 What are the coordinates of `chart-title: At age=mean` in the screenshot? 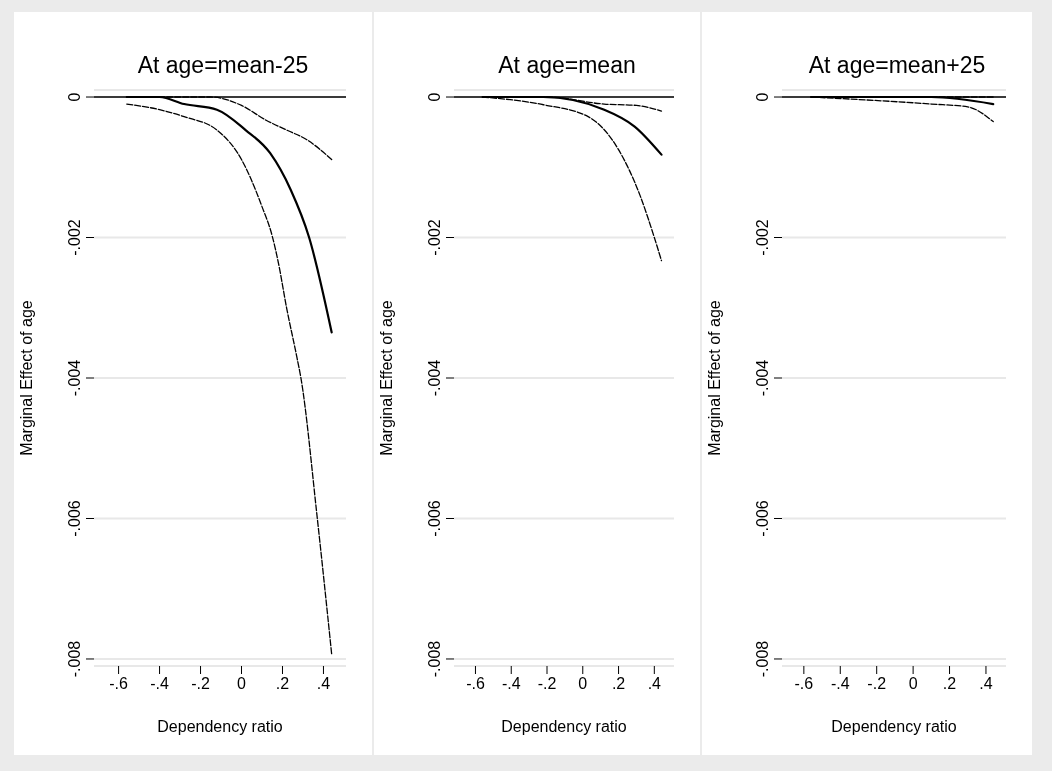 It's located at (567, 65).